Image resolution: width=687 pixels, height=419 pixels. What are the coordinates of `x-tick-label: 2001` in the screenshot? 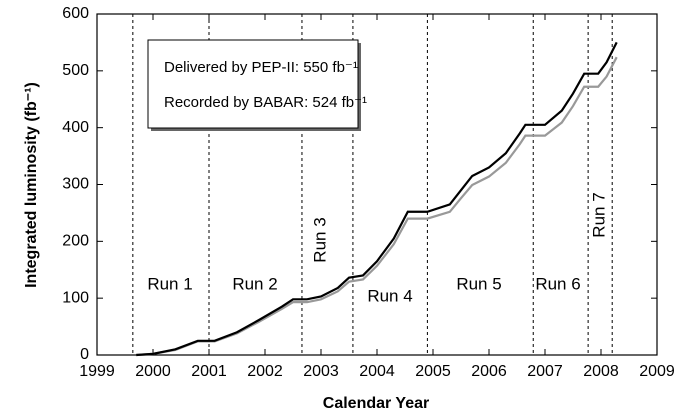 It's located at (209, 371).